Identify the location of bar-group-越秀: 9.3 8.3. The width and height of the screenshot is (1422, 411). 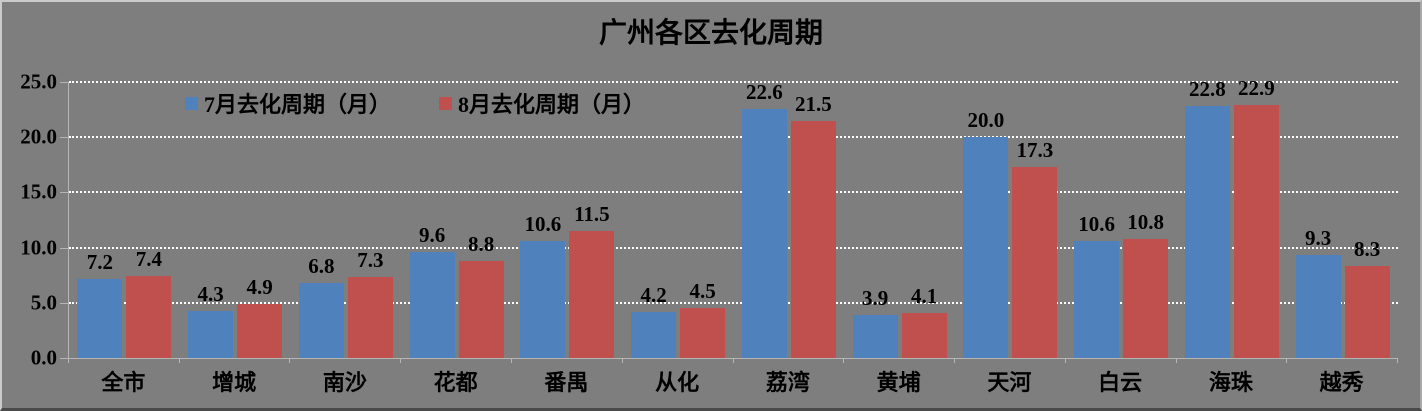
(1342, 220).